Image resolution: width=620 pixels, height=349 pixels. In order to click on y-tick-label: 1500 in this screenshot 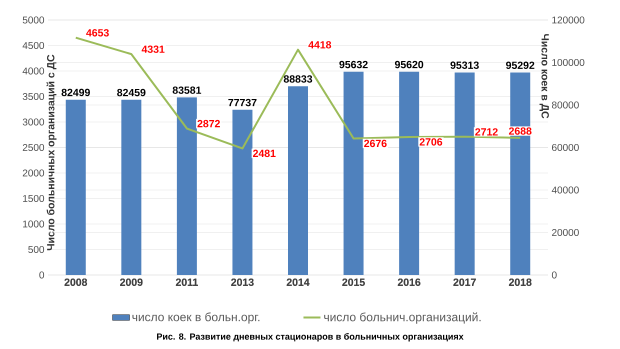, I will do `click(33, 198)`.